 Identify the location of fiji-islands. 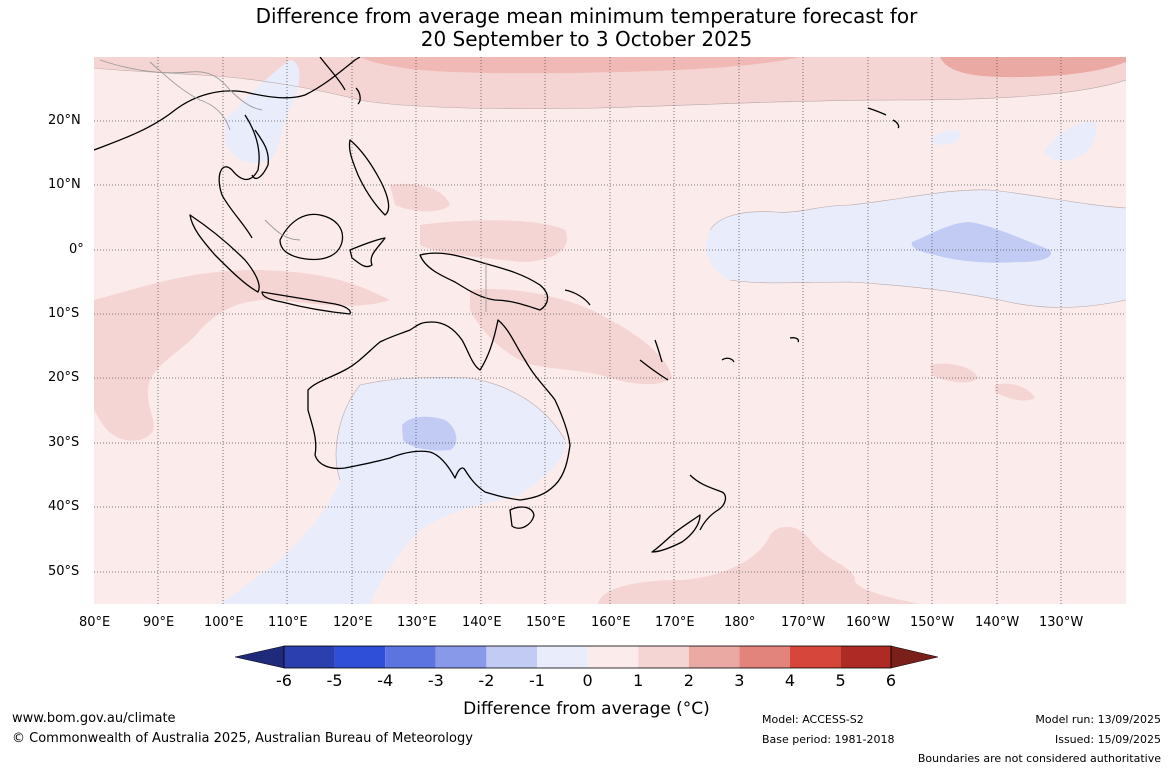
(760, 350).